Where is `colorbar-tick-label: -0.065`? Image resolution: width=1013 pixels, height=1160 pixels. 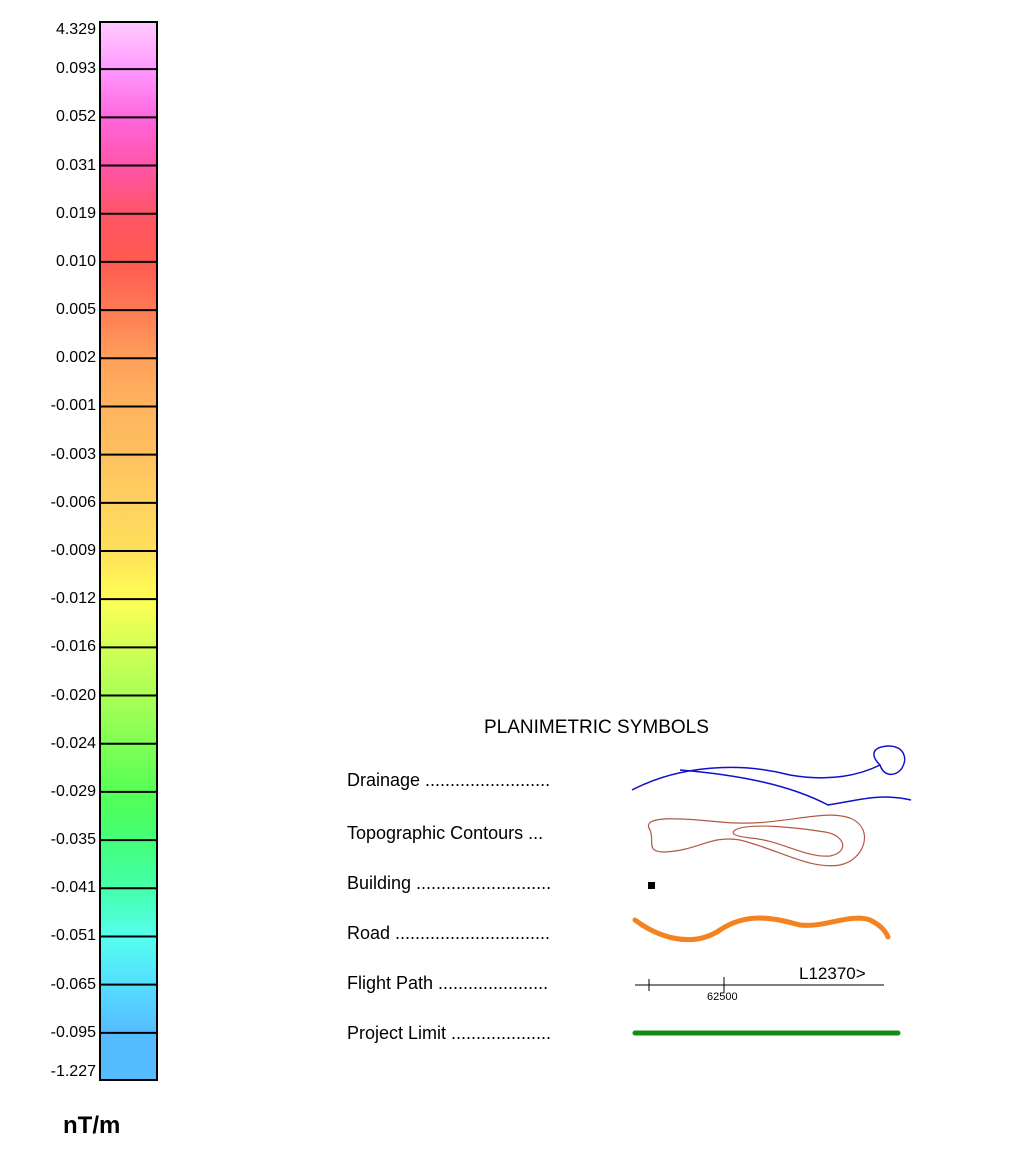
colorbar-tick-label: -0.065 is located at coordinates (73, 984).